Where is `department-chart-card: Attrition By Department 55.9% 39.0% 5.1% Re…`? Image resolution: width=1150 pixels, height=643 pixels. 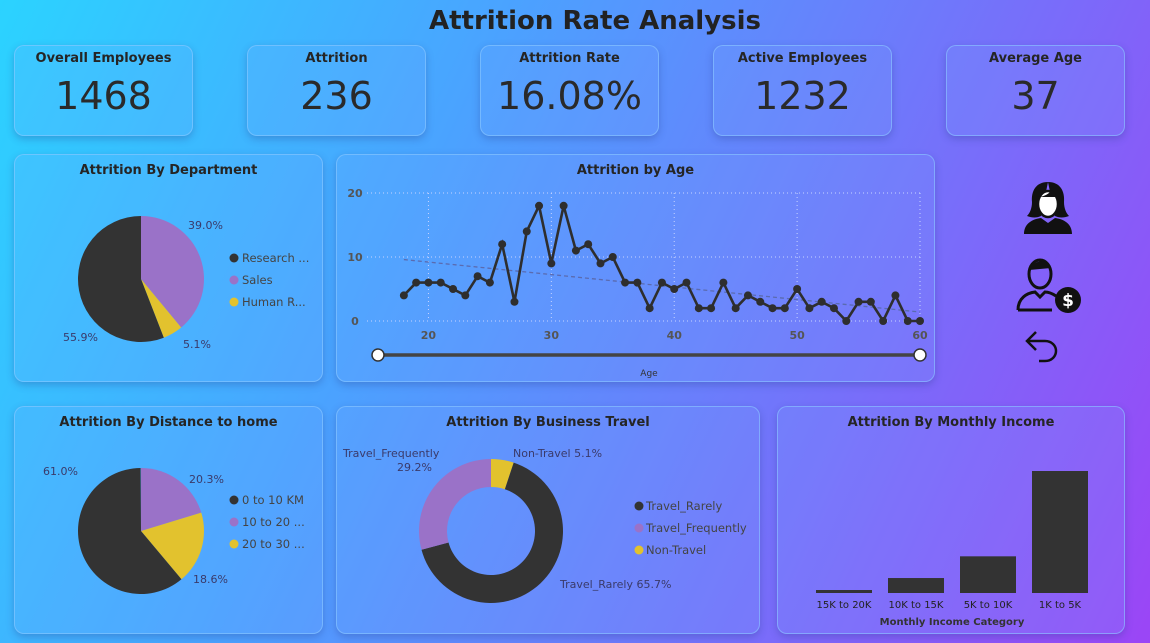
department-chart-card: Attrition By Department 55.9% 39.0% 5.1% Re… is located at coordinates (168, 268).